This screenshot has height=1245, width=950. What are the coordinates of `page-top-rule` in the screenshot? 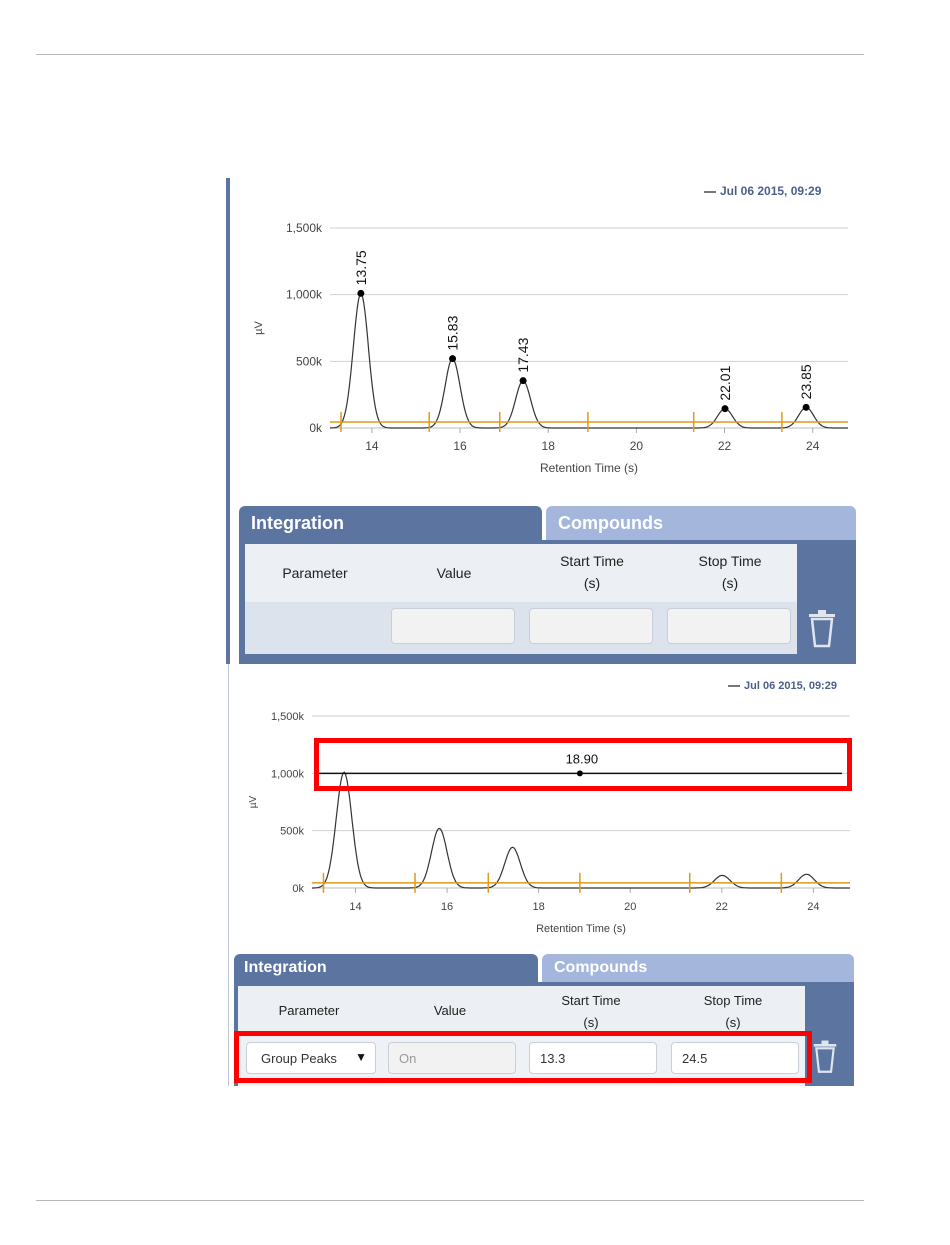 It's located at (450, 54).